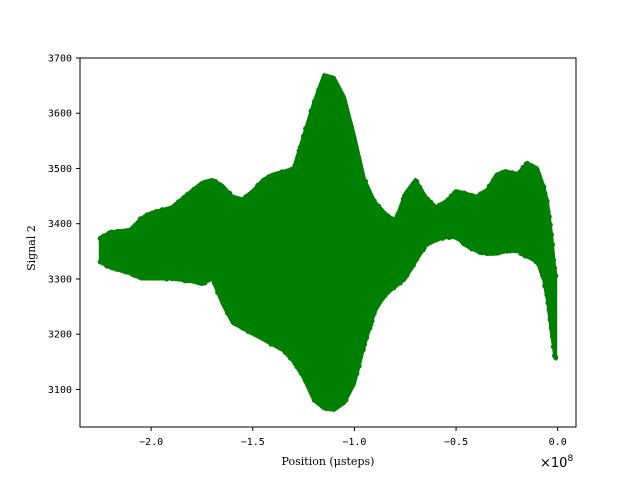  I want to click on y-axis-label: Signal 2, so click(31, 248).